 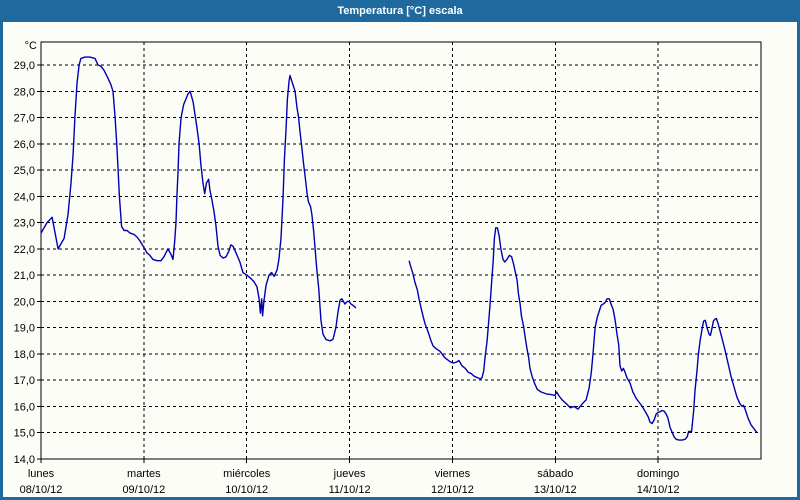 I want to click on x-date-label: 11/10/12, so click(x=350, y=490).